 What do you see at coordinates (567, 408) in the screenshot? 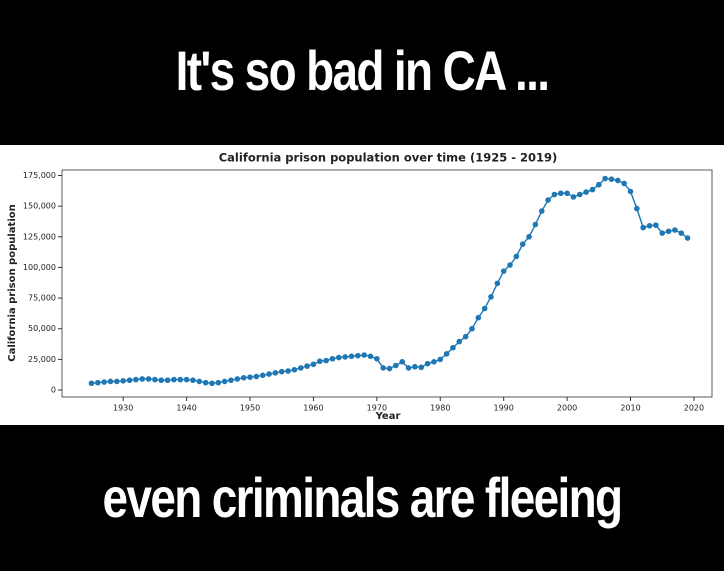
I see `x-tick-label: 2000` at bounding box center [567, 408].